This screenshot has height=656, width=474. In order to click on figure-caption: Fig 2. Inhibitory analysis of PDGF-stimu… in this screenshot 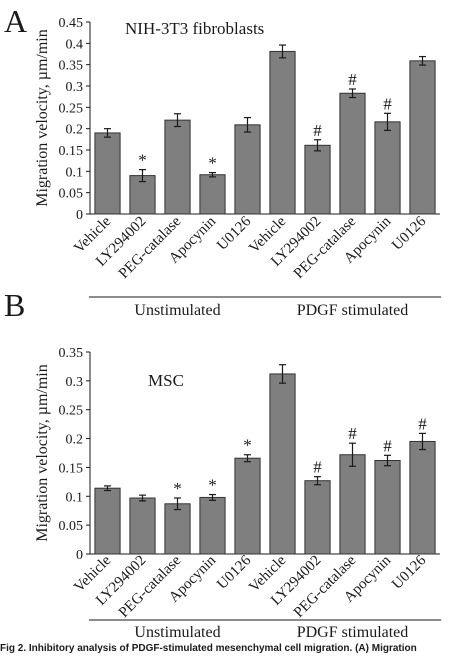, I will do `click(208, 648)`.